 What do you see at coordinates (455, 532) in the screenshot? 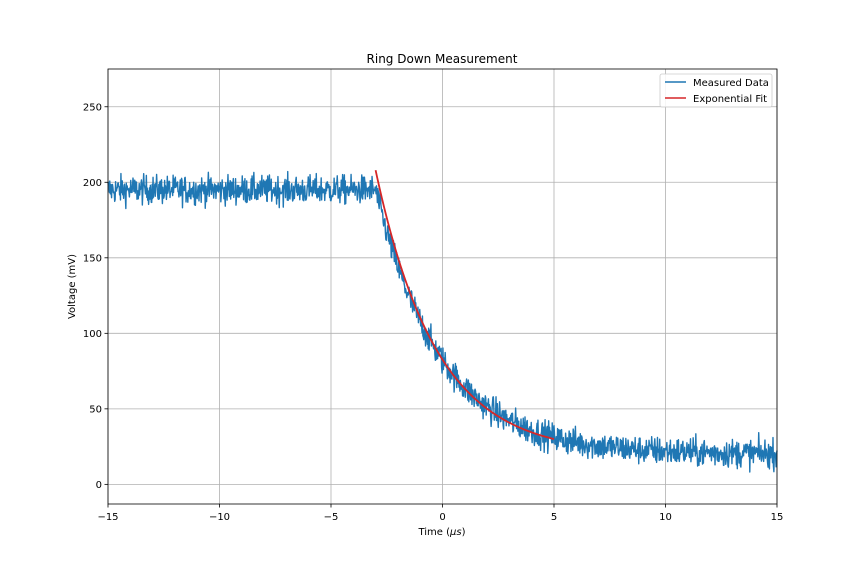
I see `x-axis-label-symbol: μs` at bounding box center [455, 532].